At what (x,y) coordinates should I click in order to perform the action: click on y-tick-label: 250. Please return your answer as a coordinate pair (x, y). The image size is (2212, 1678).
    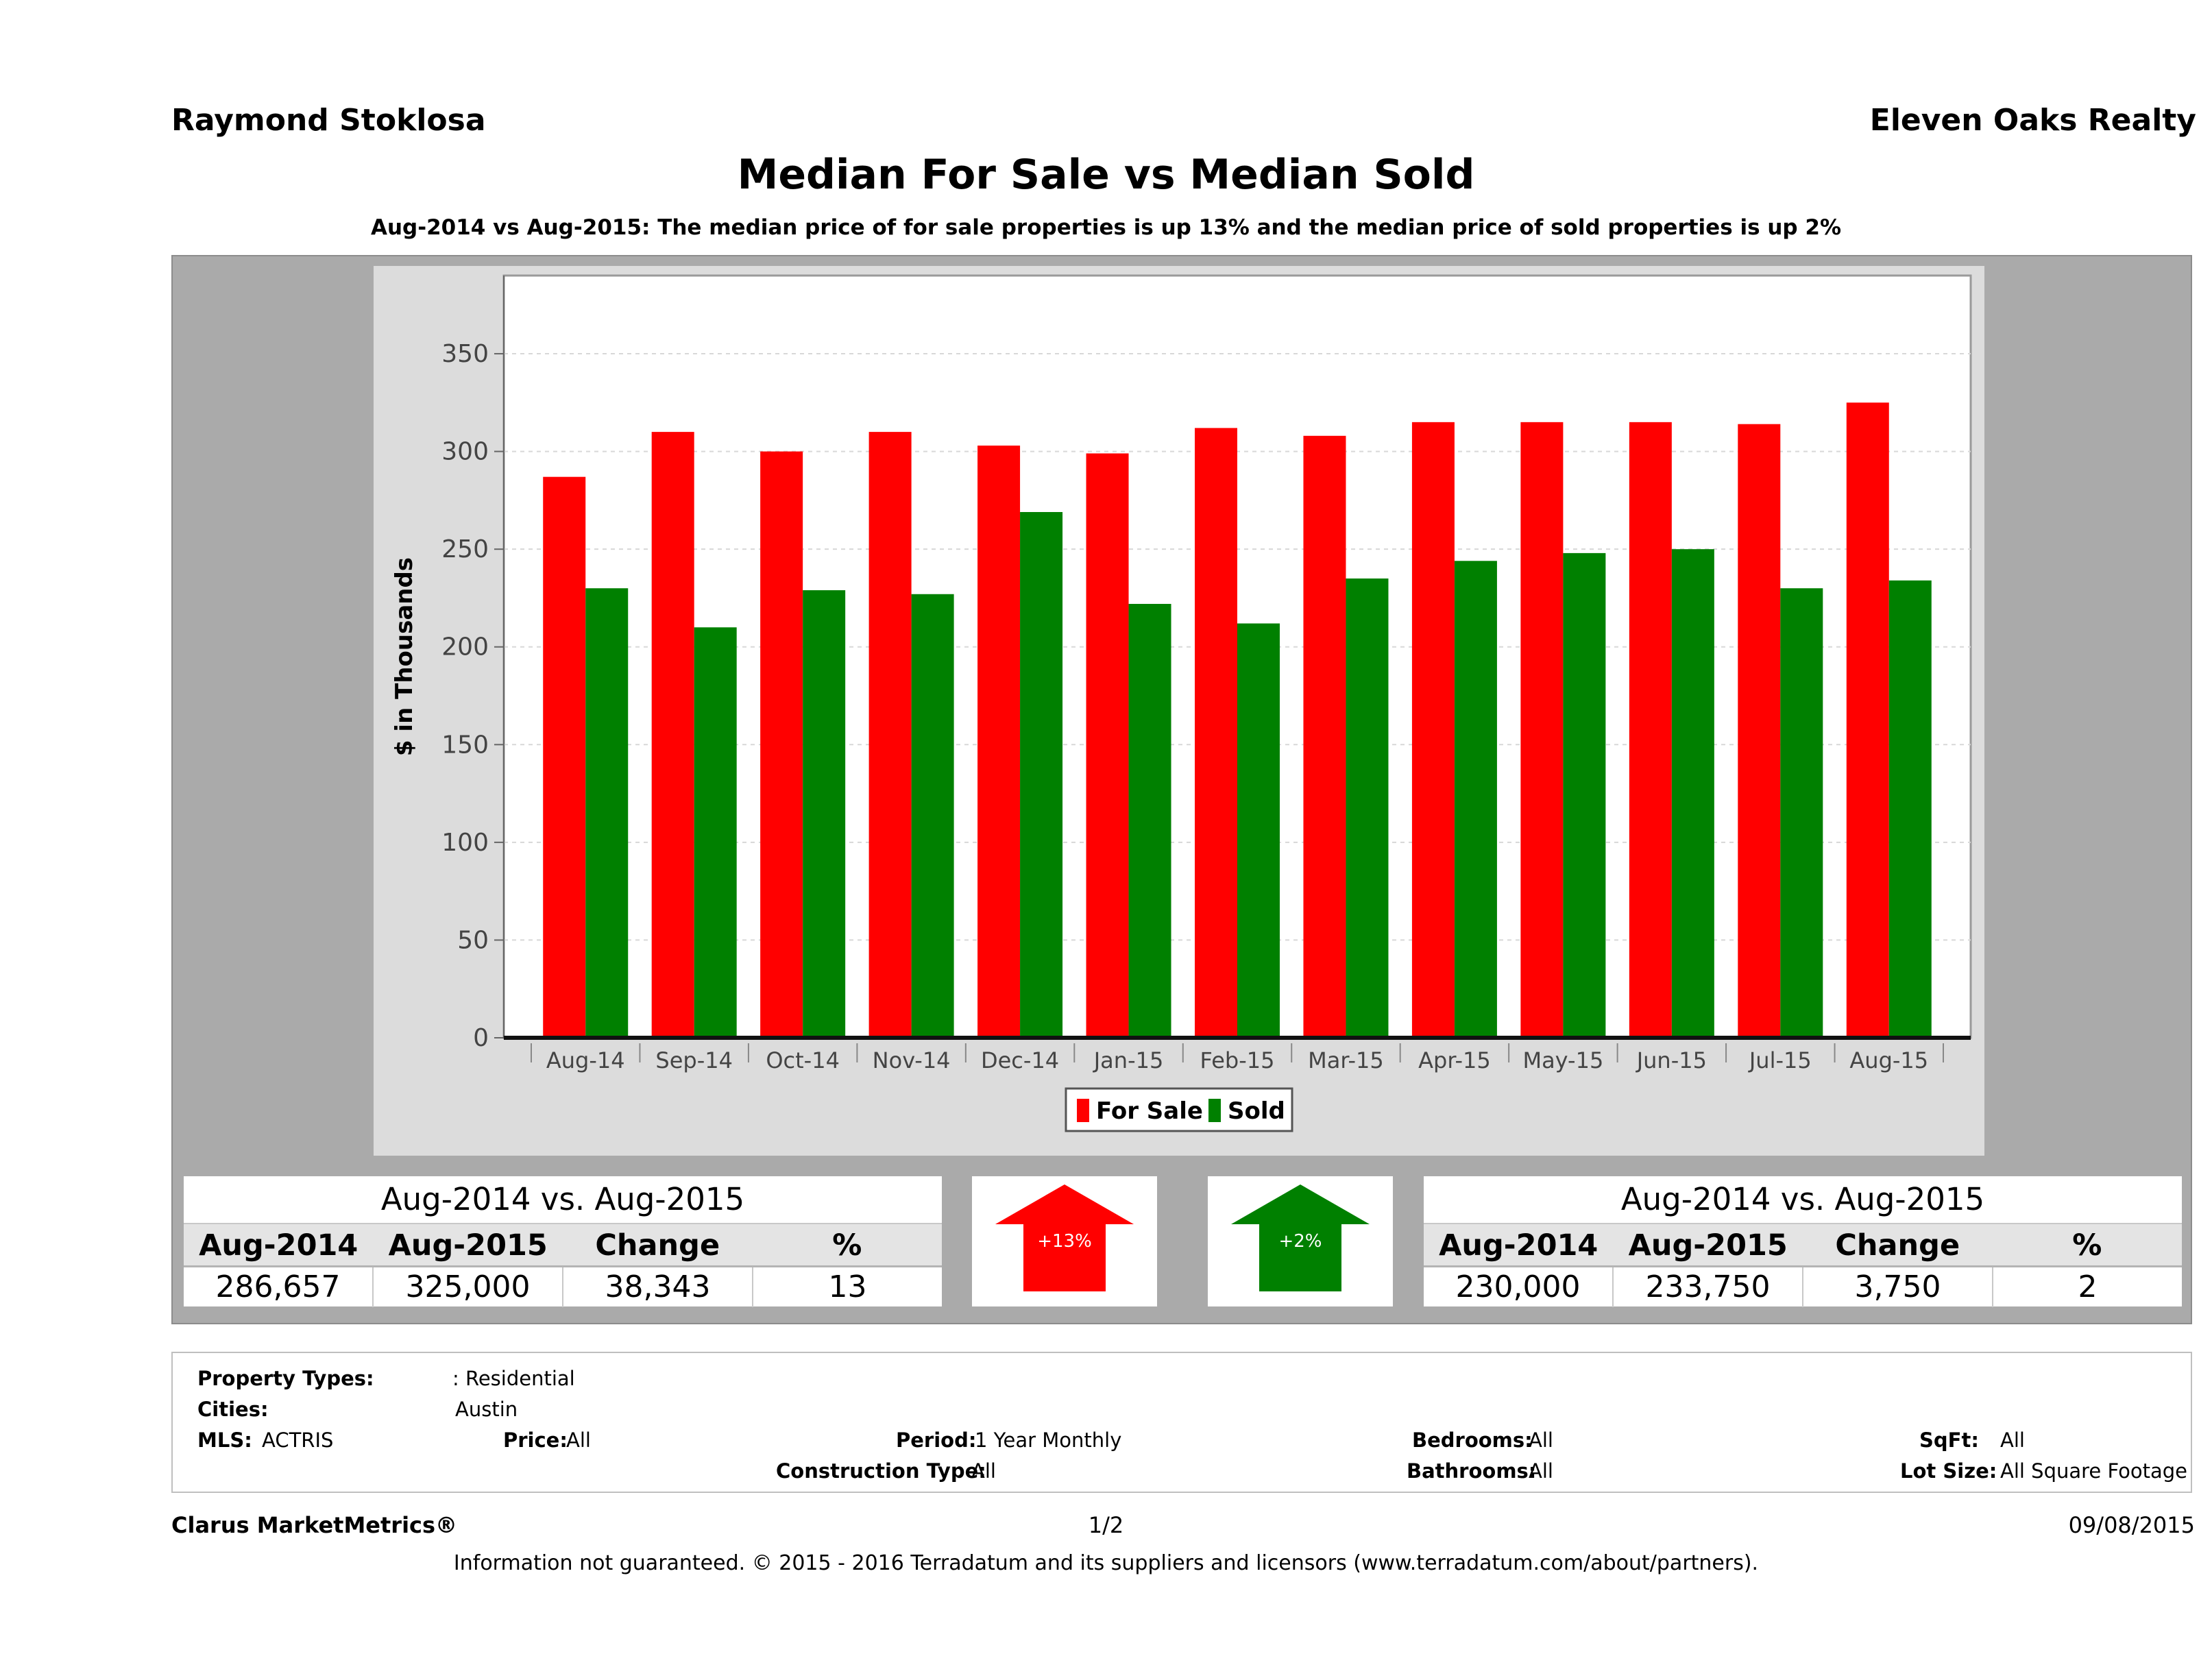
    Looking at the image, I should click on (465, 549).